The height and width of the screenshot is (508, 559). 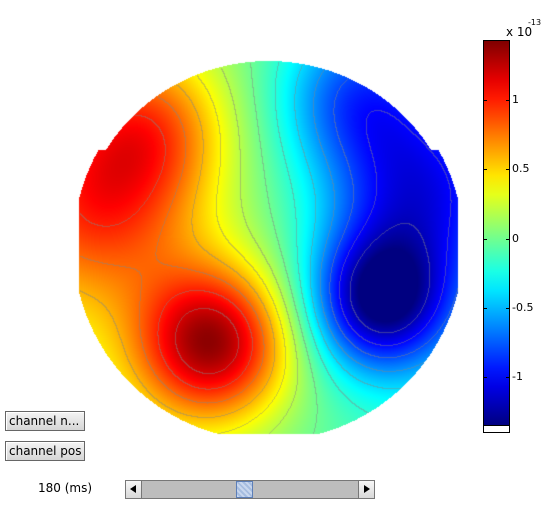 What do you see at coordinates (535, 22) in the screenshot?
I see `colorbar-exponent-power: -13` at bounding box center [535, 22].